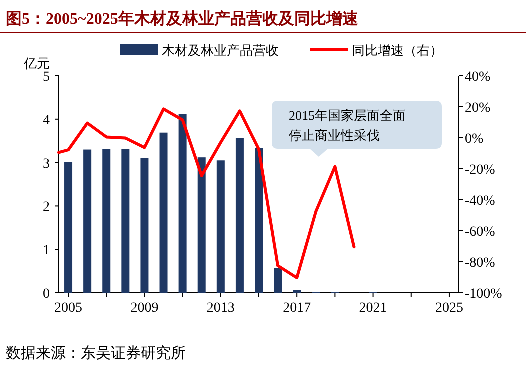 The height and width of the screenshot is (373, 526). I want to click on y-tick-label: 4, so click(46, 120).